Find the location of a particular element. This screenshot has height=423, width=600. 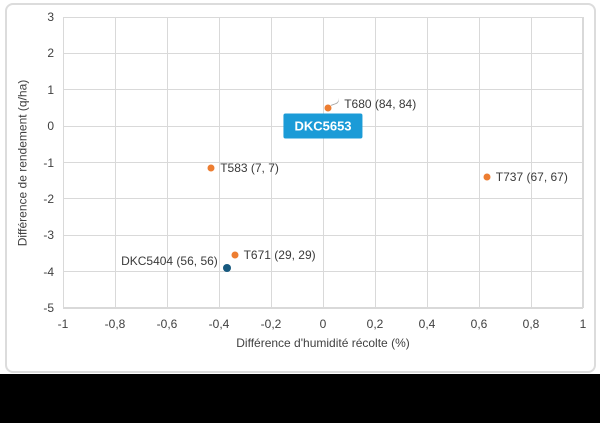

x-tick-label: 0,6 is located at coordinates (479, 324).